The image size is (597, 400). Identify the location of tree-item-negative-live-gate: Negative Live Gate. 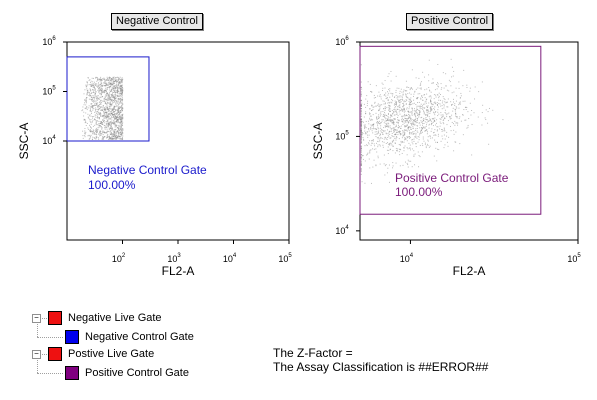
(105, 318).